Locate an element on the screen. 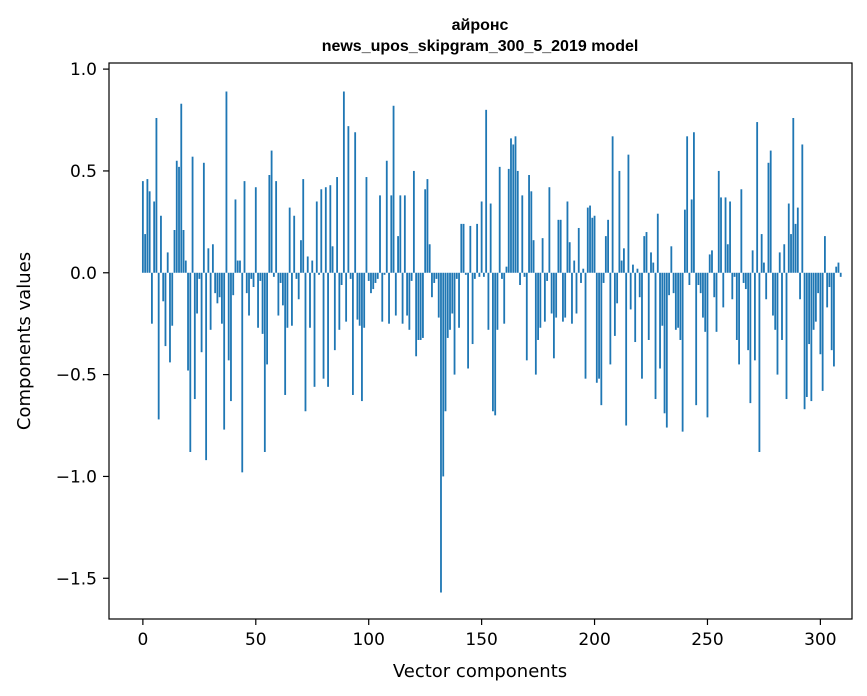  x-tick-label: 200 is located at coordinates (594, 640).